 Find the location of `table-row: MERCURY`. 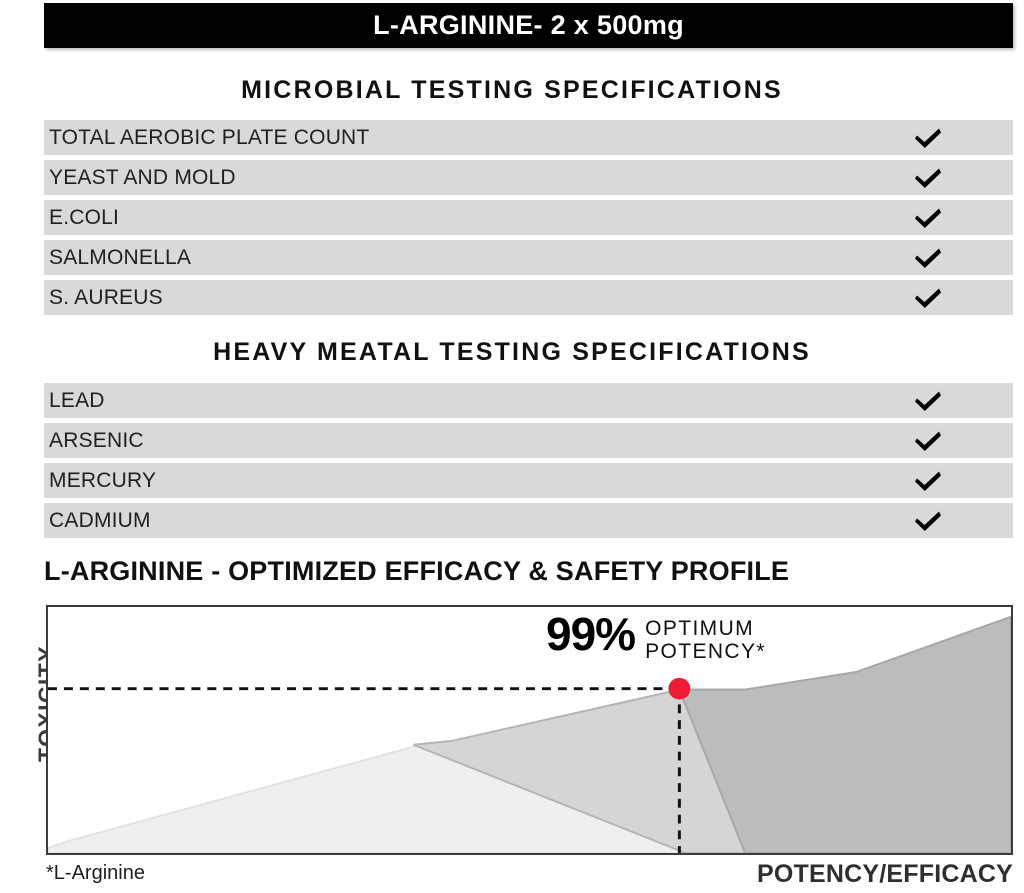

table-row: MERCURY is located at coordinates (528, 480).